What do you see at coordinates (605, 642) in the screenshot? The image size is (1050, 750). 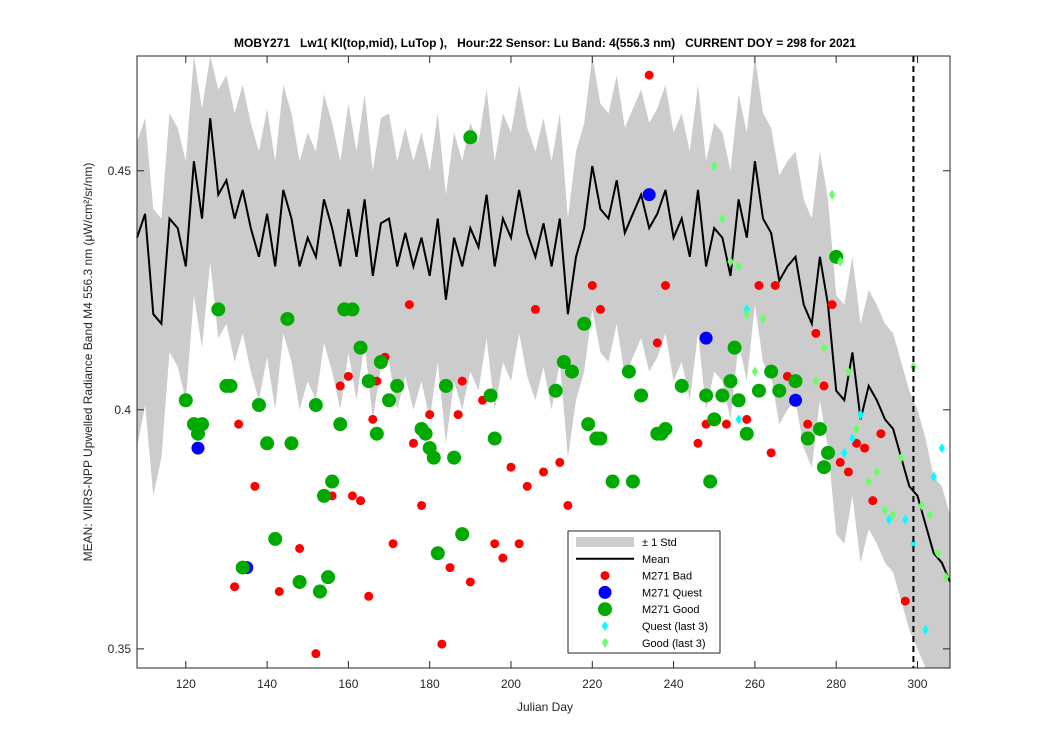 I see `legend-swatch-good_last3` at bounding box center [605, 642].